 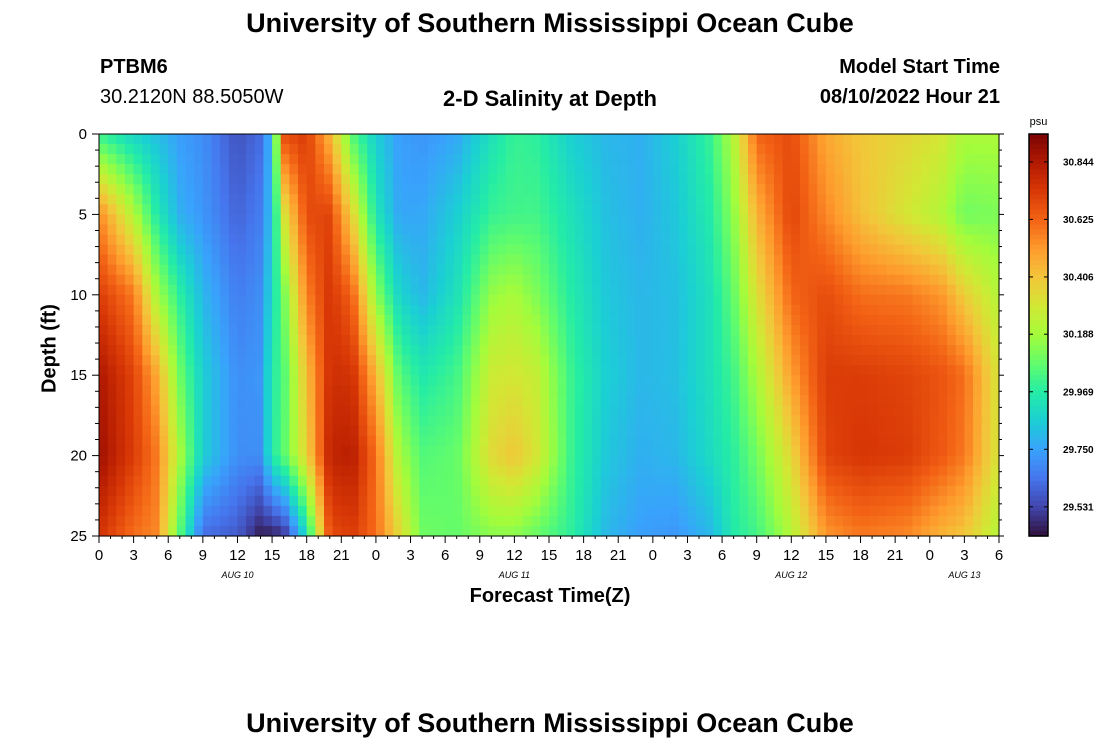 I want to click on colorbar-tick-label: 30.188, so click(x=1078, y=335).